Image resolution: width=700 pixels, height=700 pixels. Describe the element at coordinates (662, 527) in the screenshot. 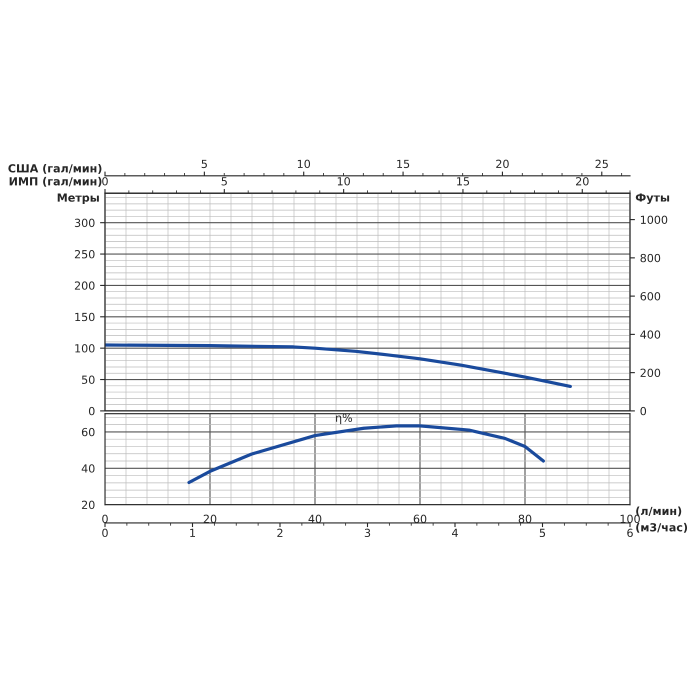

I see `x2-axis-title: (м3/час)` at that location.